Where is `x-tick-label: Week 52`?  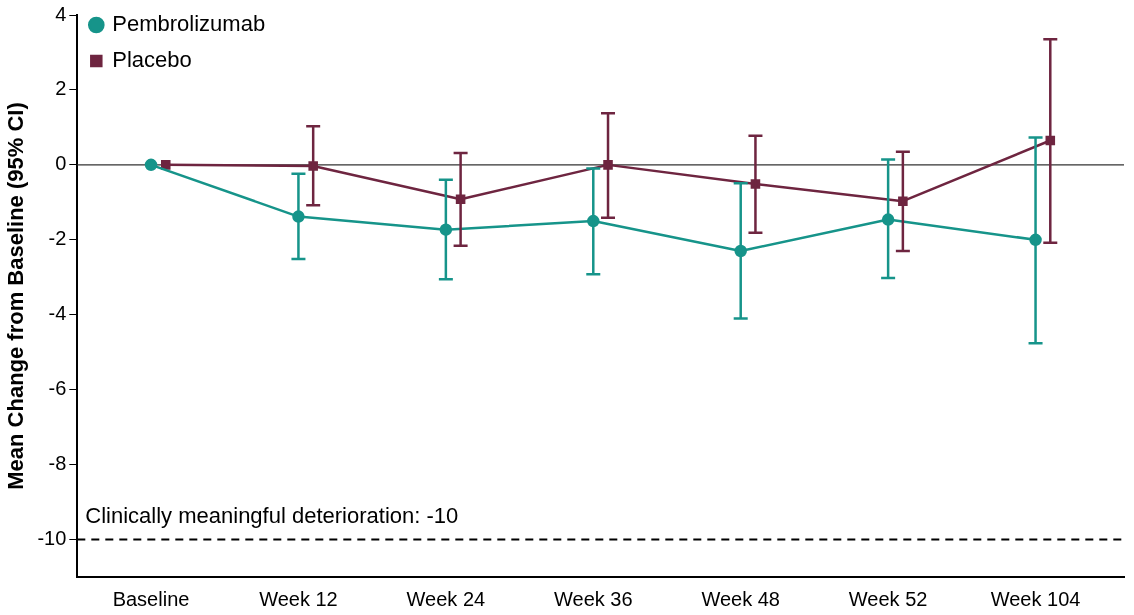 x-tick-label: Week 52 is located at coordinates (888, 598).